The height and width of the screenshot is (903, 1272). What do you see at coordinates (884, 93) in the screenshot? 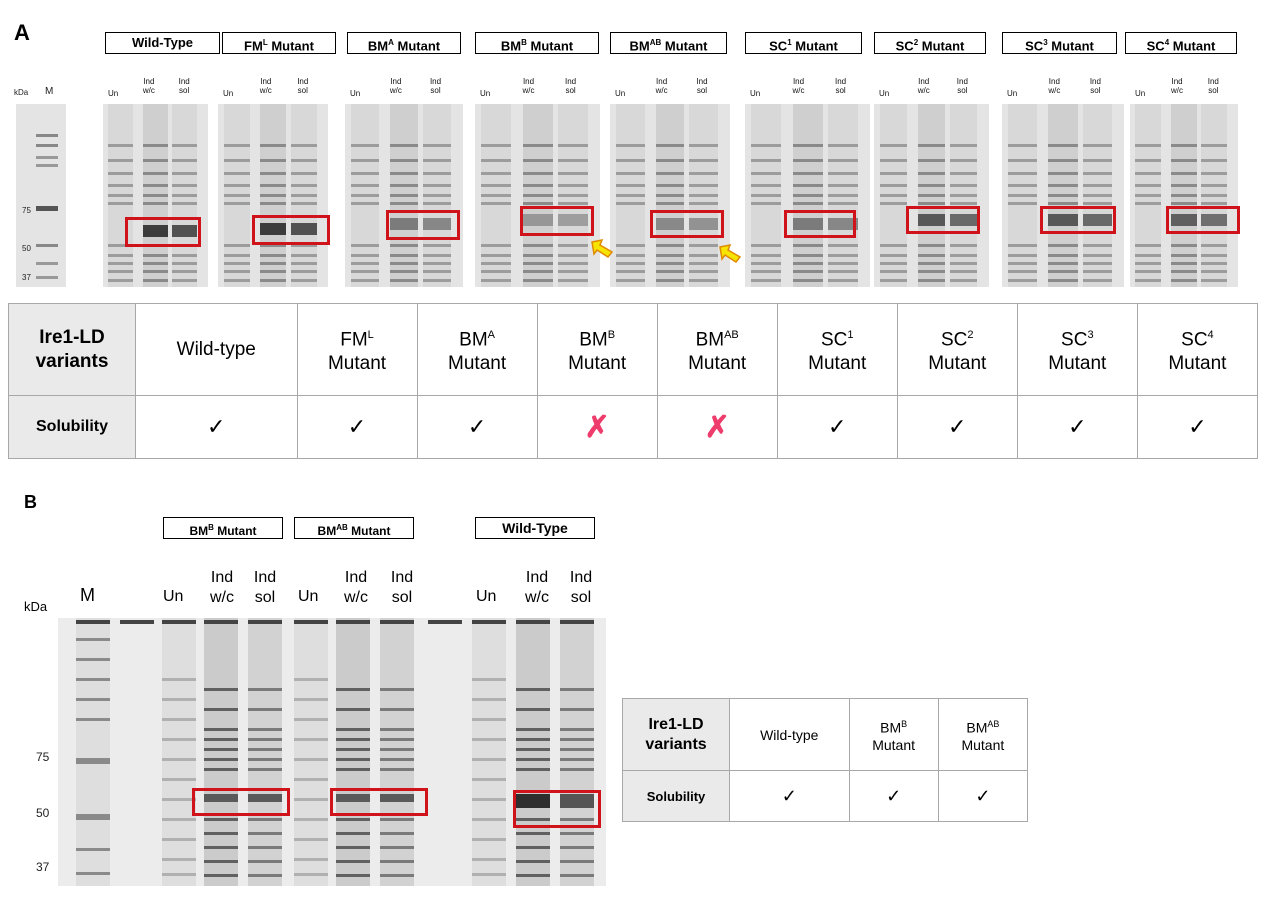
I see `lane-label: Un` at bounding box center [884, 93].